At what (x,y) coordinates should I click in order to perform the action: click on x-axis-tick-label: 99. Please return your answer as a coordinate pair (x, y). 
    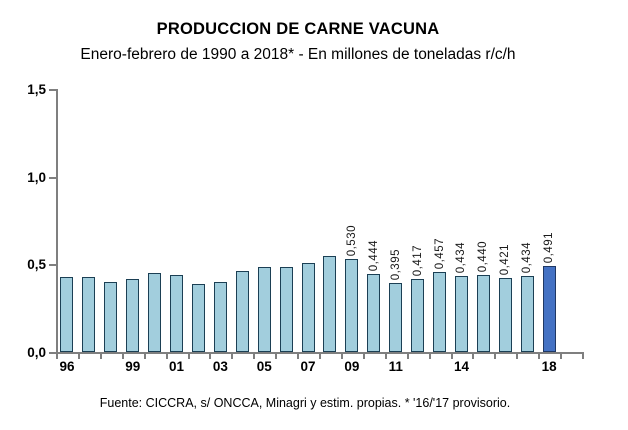
    Looking at the image, I should click on (133, 366).